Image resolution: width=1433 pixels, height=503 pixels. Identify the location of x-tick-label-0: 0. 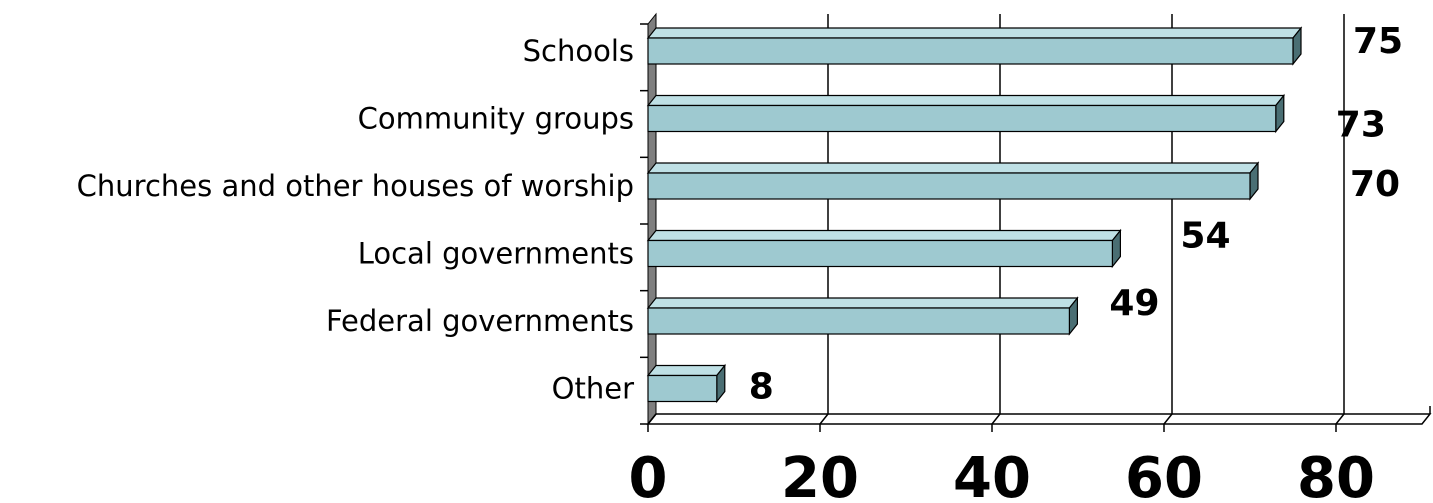
(648, 474).